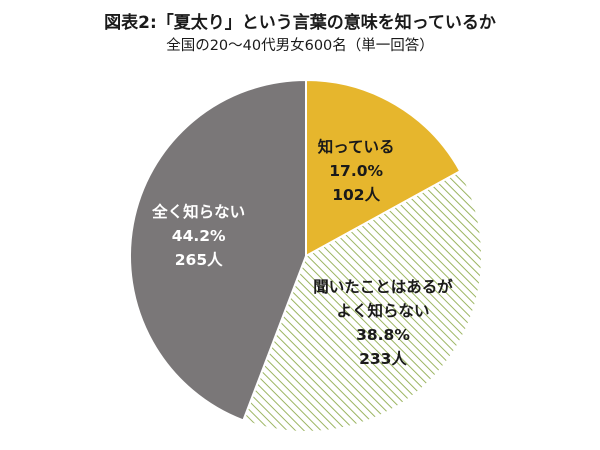  I want to click on slice-label-2: 全く知らない 44.2% 265人, so click(198, 235).